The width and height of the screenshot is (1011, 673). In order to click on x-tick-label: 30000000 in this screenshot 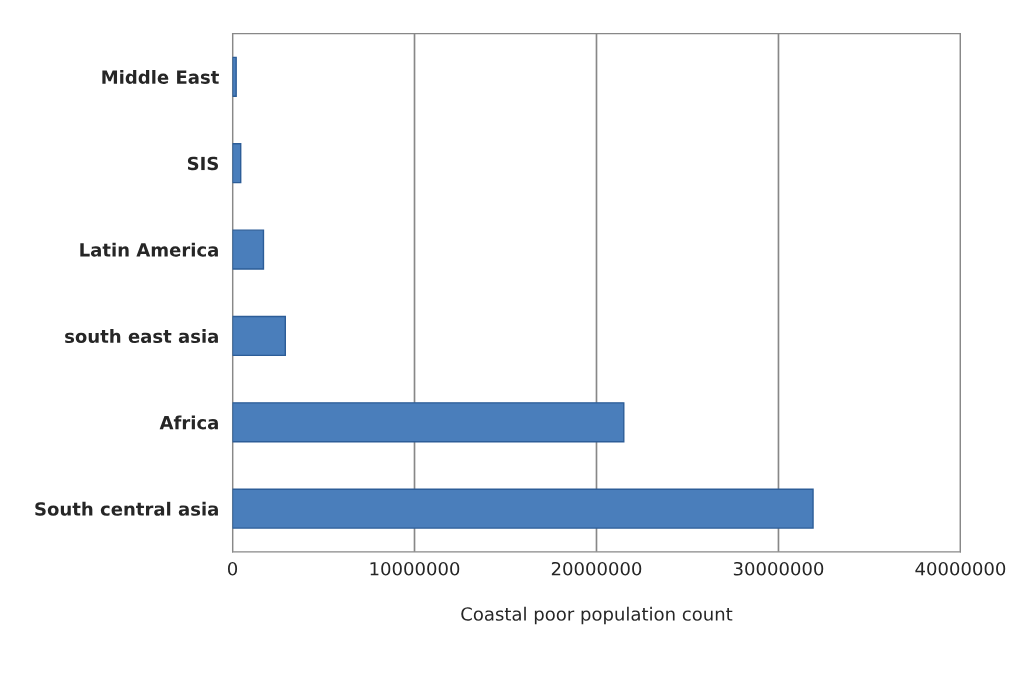, I will do `click(778, 568)`.